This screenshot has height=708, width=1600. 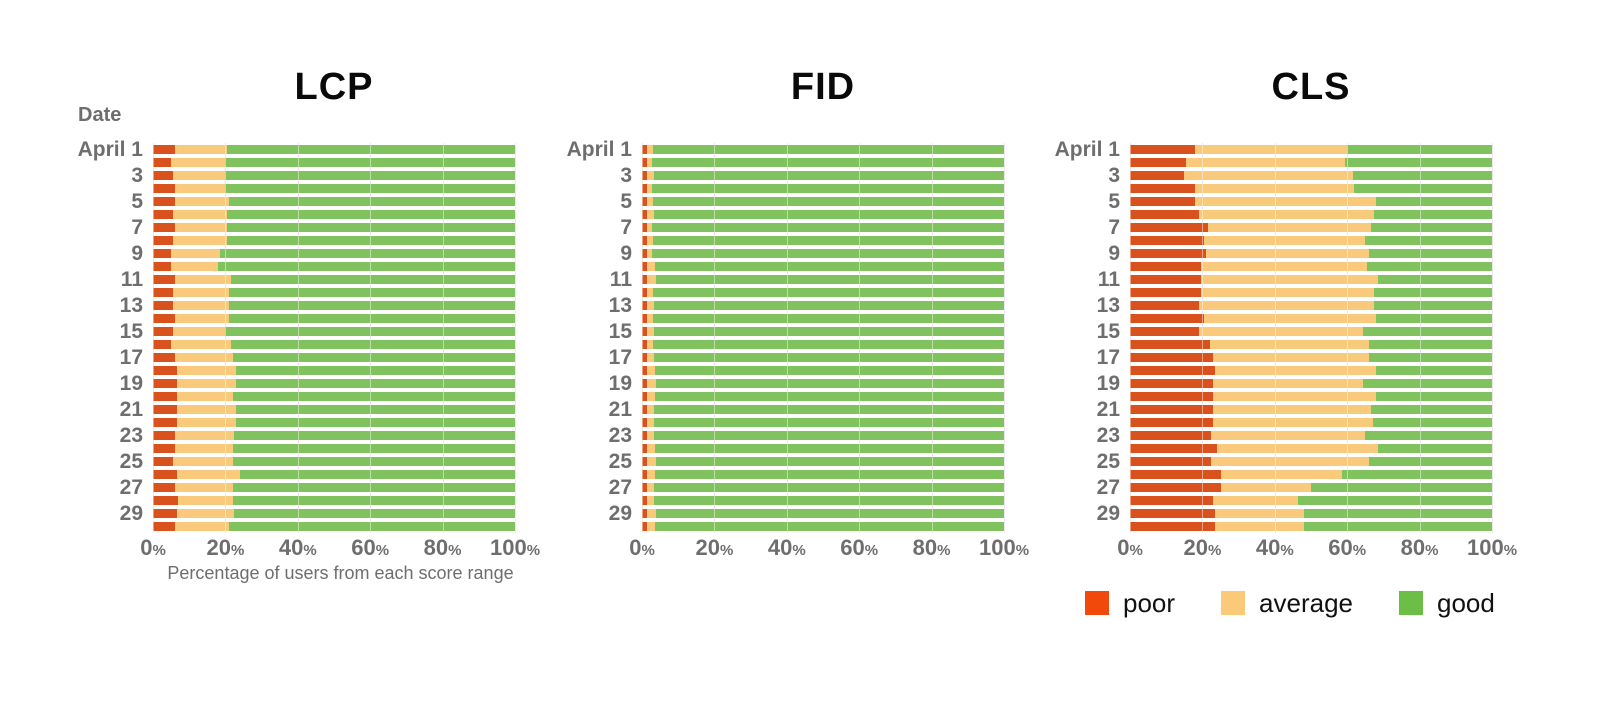 I want to click on plot-area-lcp: 0% 20% 40% 60% 80% 100%, so click(x=340, y=353).